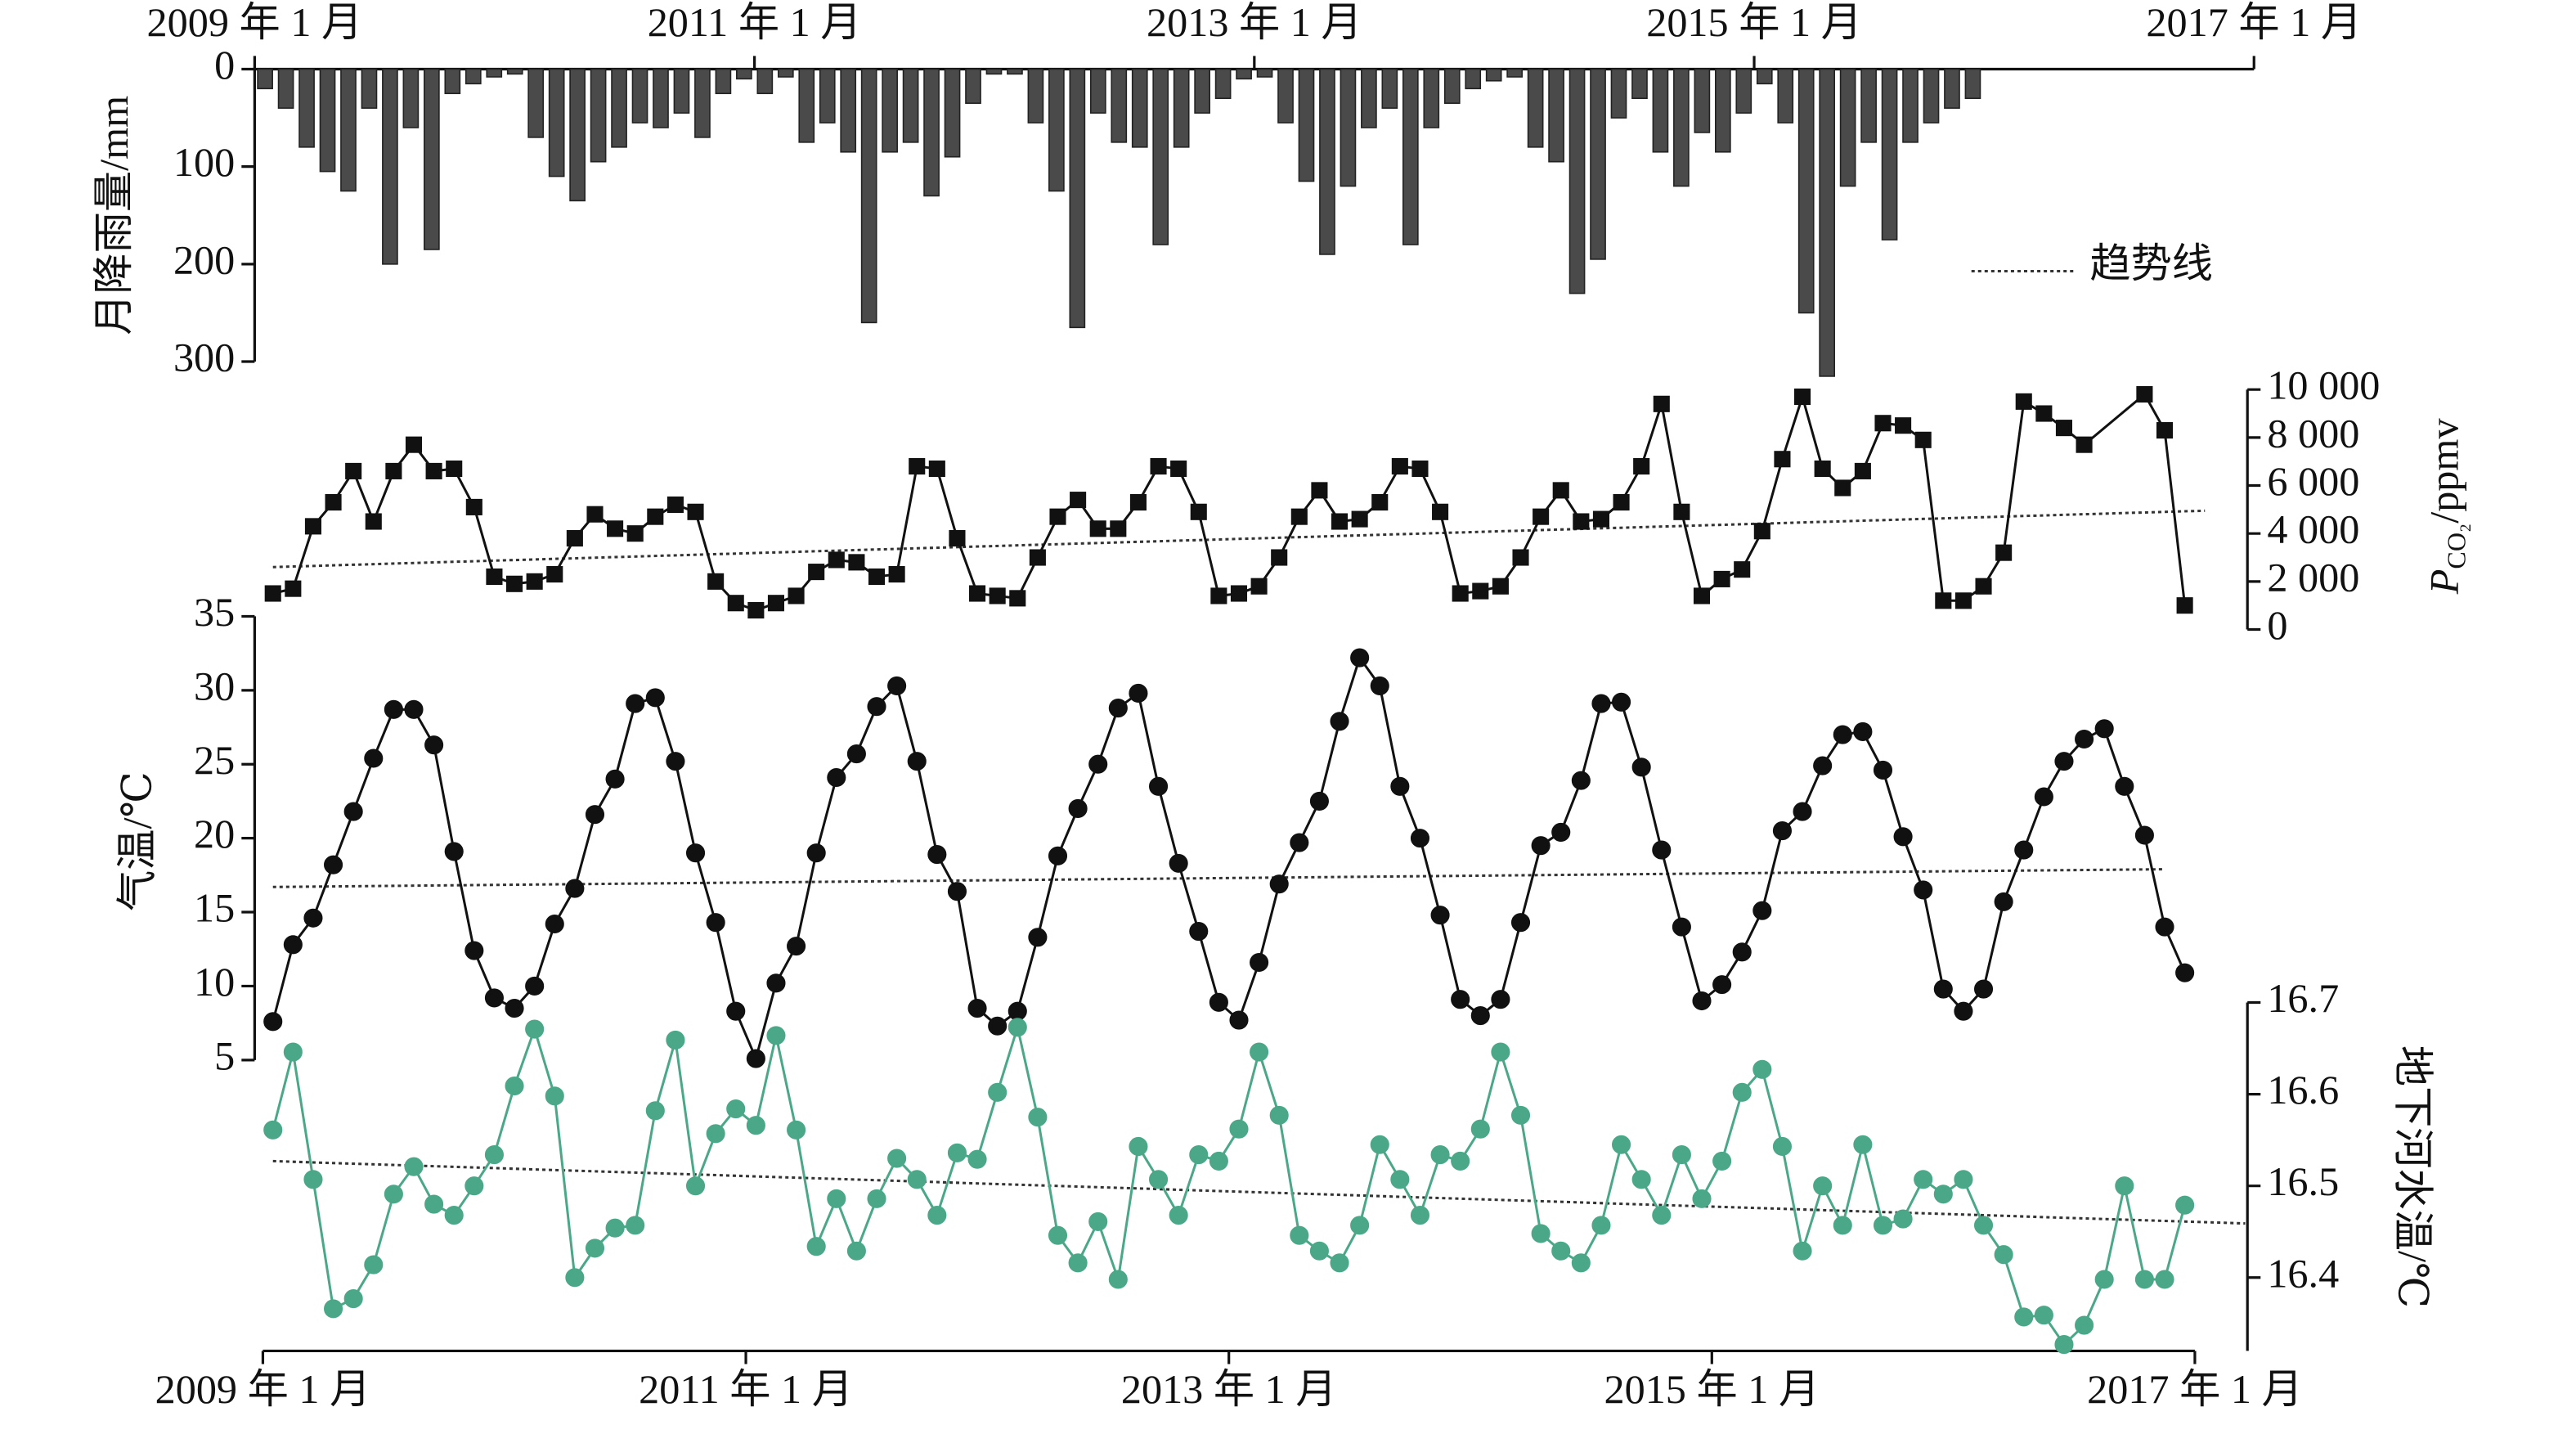 Image resolution: width=2576 pixels, height=1443 pixels. What do you see at coordinates (215, 760) in the screenshot?
I see `y-tick-label: 25` at bounding box center [215, 760].